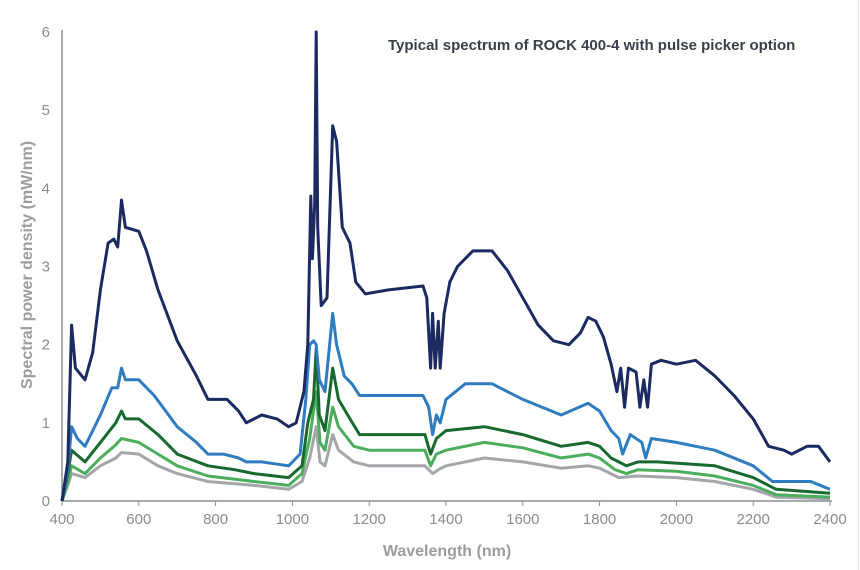  What do you see at coordinates (369, 519) in the screenshot?
I see `x-tick-label: 1200` at bounding box center [369, 519].